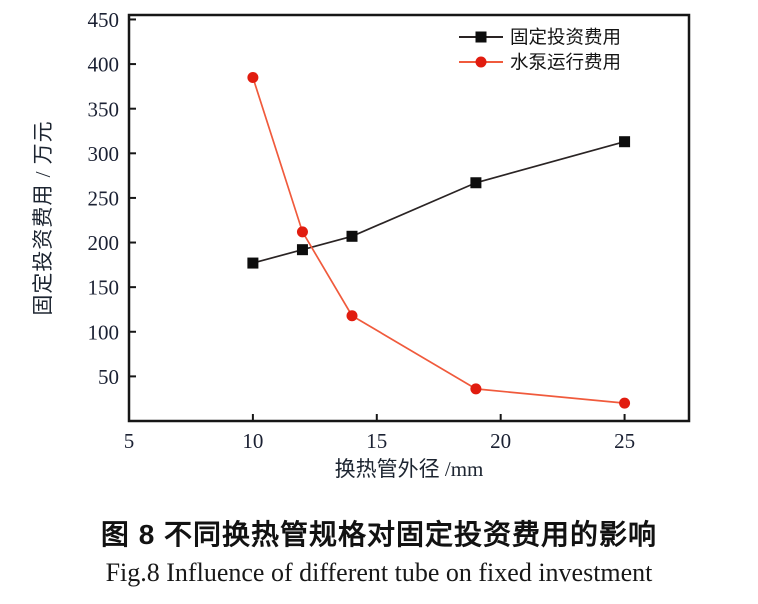  I want to click on y-axis-title: 固定投资费用 / 万元, so click(43, 218).